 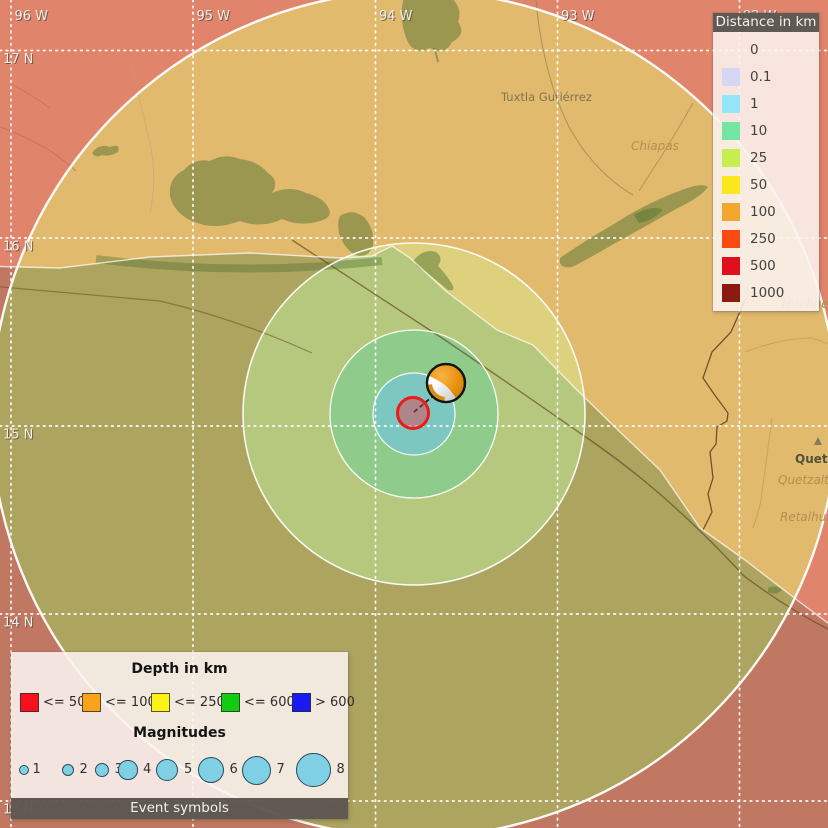 I want to click on epicenter-circle, so click(x=413, y=413).